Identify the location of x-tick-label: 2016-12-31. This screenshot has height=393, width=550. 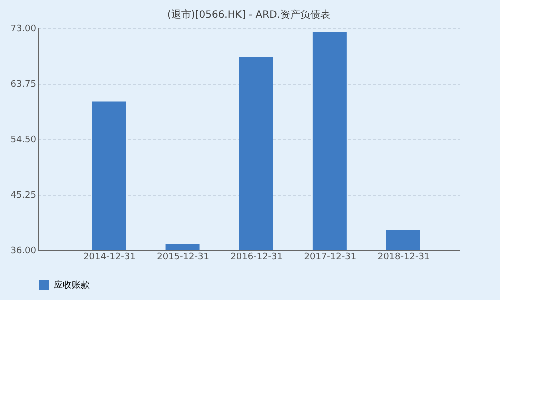
(257, 257).